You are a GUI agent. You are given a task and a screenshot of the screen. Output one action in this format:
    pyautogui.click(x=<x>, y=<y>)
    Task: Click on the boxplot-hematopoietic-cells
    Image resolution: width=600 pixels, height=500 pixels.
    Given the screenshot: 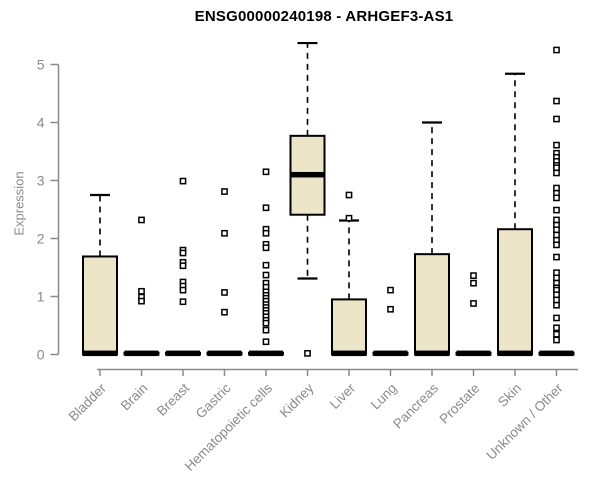 What is the action you would take?
    pyautogui.click(x=266, y=262)
    